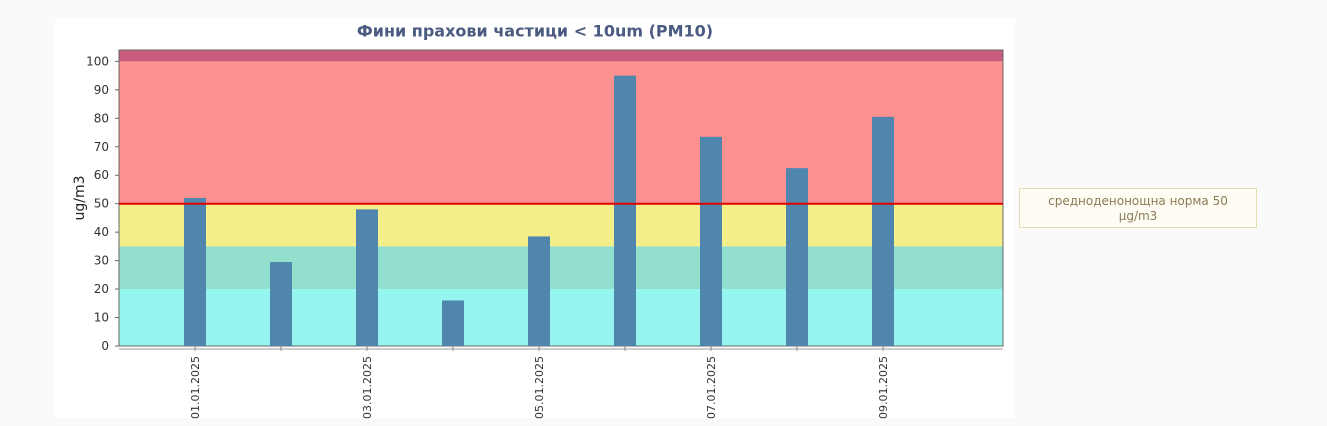  Describe the element at coordinates (101, 318) in the screenshot. I see `y-tick-label: 10` at that location.